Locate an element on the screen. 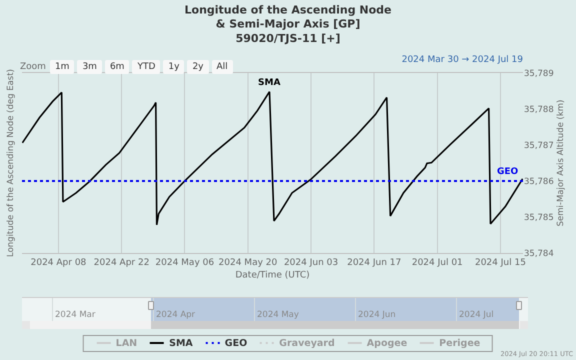  text: GEO is located at coordinates (507, 172).